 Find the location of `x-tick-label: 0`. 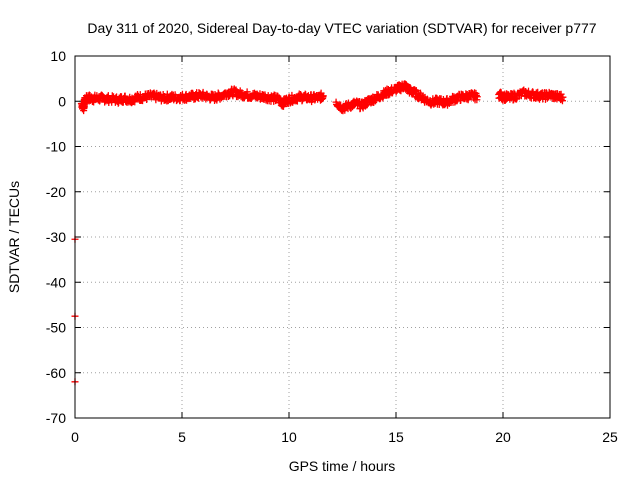

x-tick-label: 0 is located at coordinates (75, 437).